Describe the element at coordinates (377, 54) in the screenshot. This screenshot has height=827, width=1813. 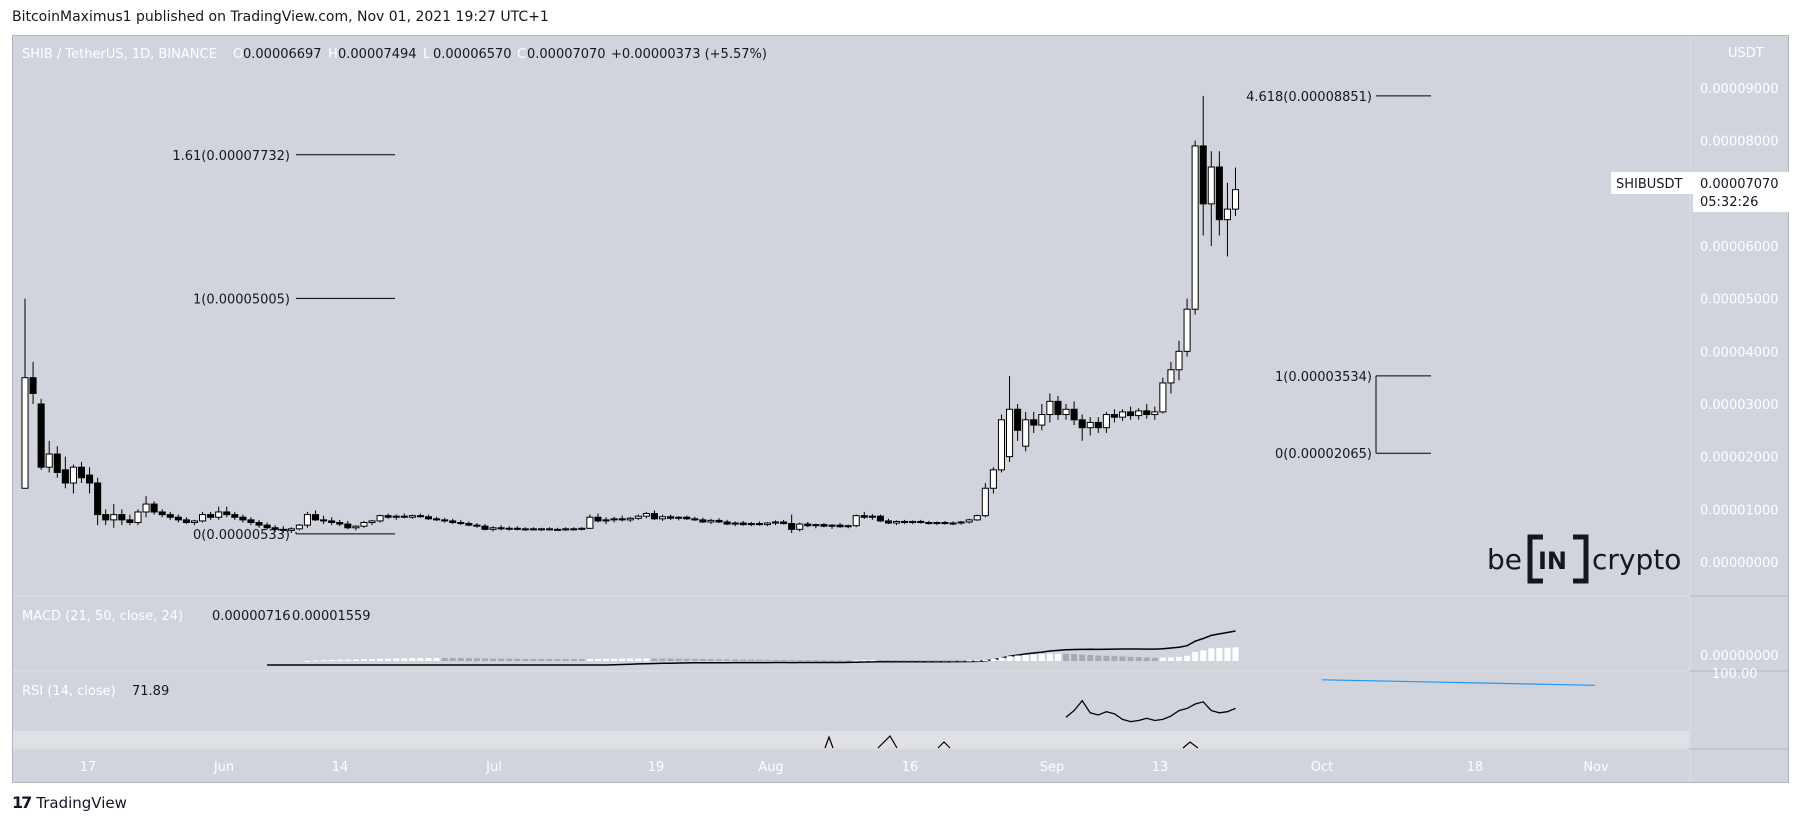
I see `ohlc-high-value: 0.00007494` at that location.